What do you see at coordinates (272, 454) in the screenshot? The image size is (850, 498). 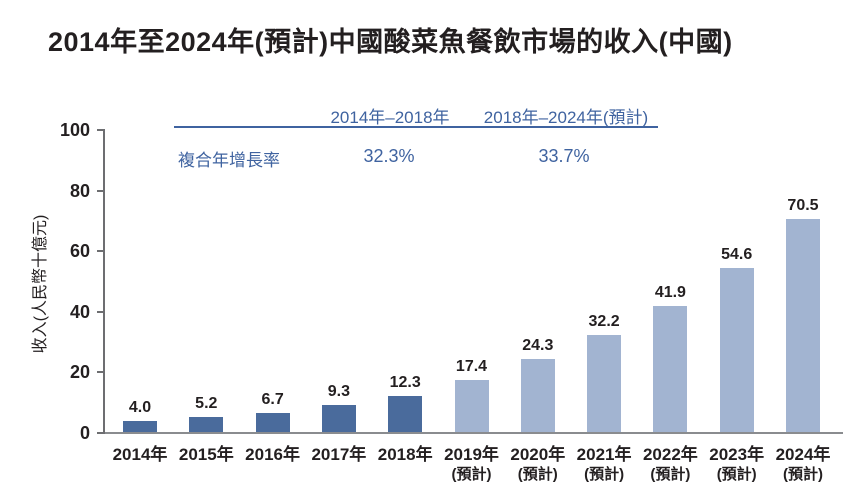 I see `x-axis-label: 2016年` at bounding box center [272, 454].